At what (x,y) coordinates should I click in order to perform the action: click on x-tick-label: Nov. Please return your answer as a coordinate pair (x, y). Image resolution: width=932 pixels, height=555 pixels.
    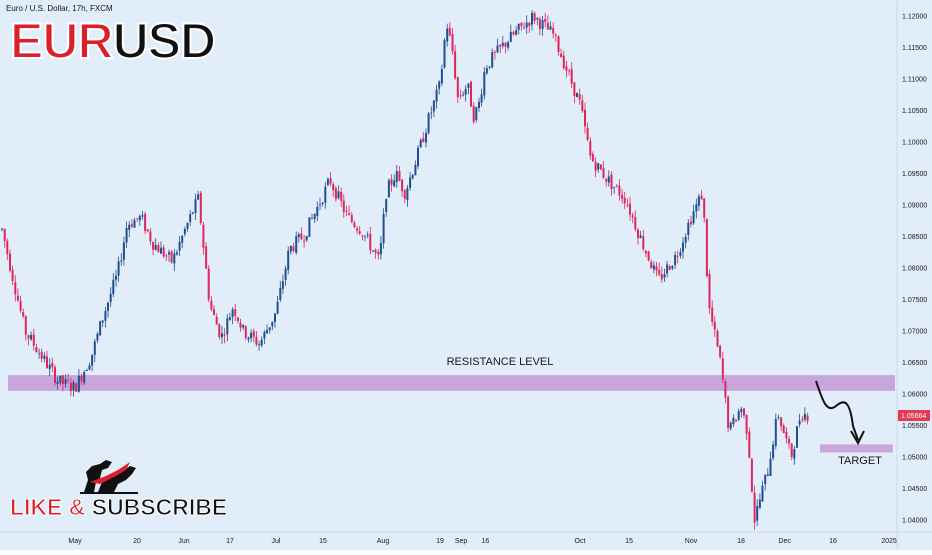
    Looking at the image, I should click on (691, 541).